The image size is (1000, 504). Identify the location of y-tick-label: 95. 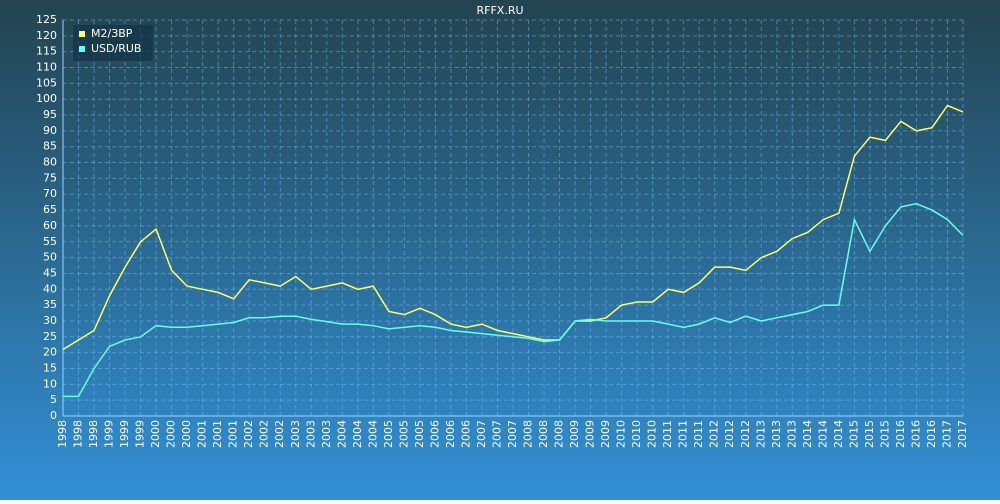
(50, 114).